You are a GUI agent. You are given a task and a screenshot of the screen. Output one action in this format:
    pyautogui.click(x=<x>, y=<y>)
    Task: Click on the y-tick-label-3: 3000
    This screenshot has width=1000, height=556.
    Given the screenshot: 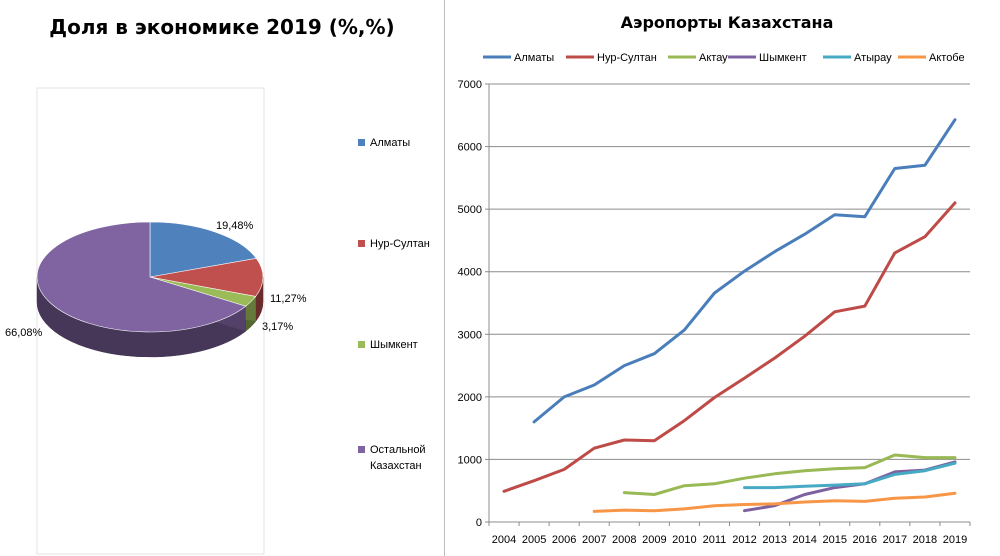 What is the action you would take?
    pyautogui.click(x=470, y=335)
    